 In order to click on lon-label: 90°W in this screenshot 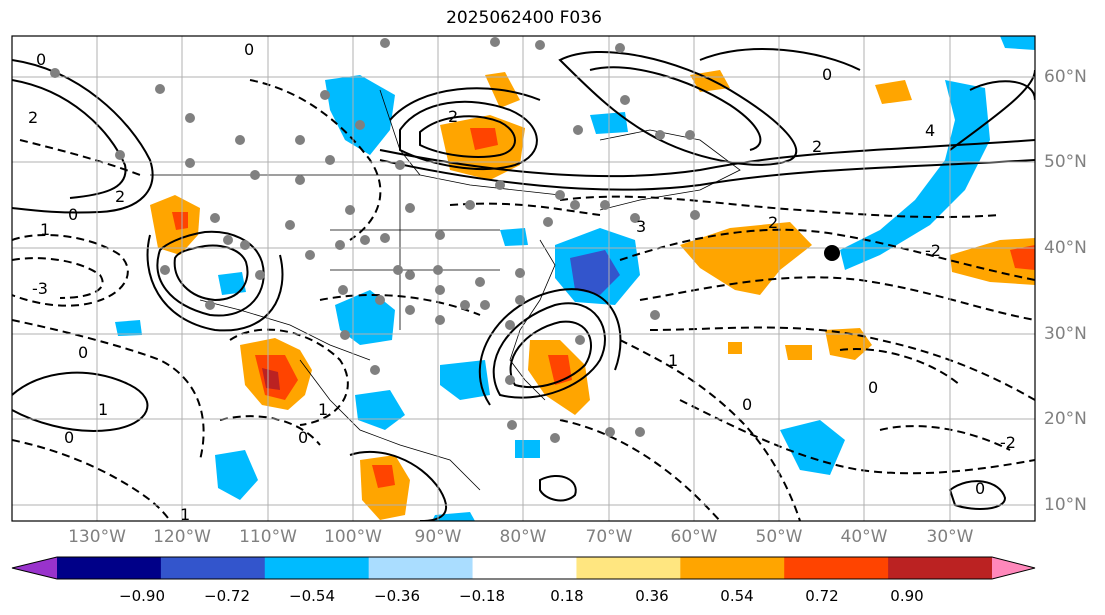, I will do `click(438, 537)`.